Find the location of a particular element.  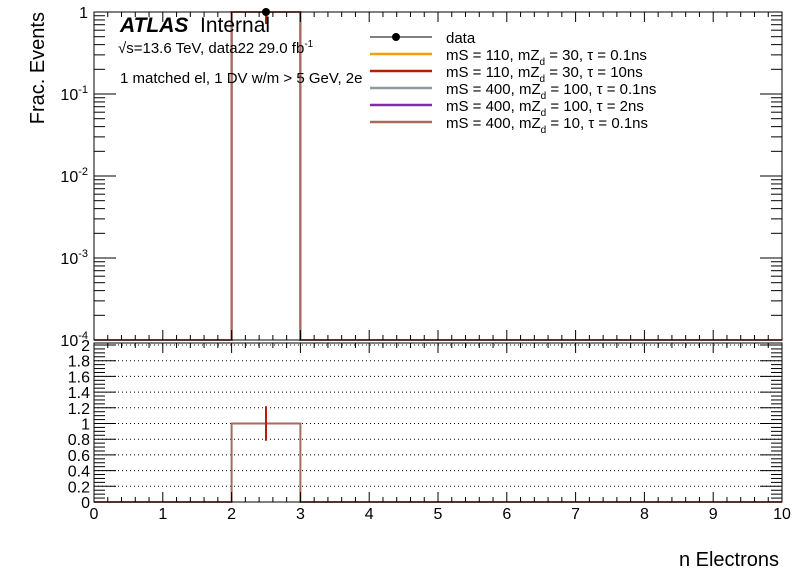

ratio-histogram is located at coordinates (438, 462).